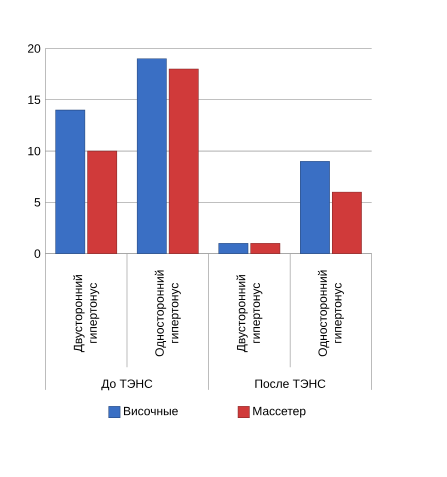 This screenshot has height=477, width=447. I want to click on y-tick-label: 20, so click(34, 48).